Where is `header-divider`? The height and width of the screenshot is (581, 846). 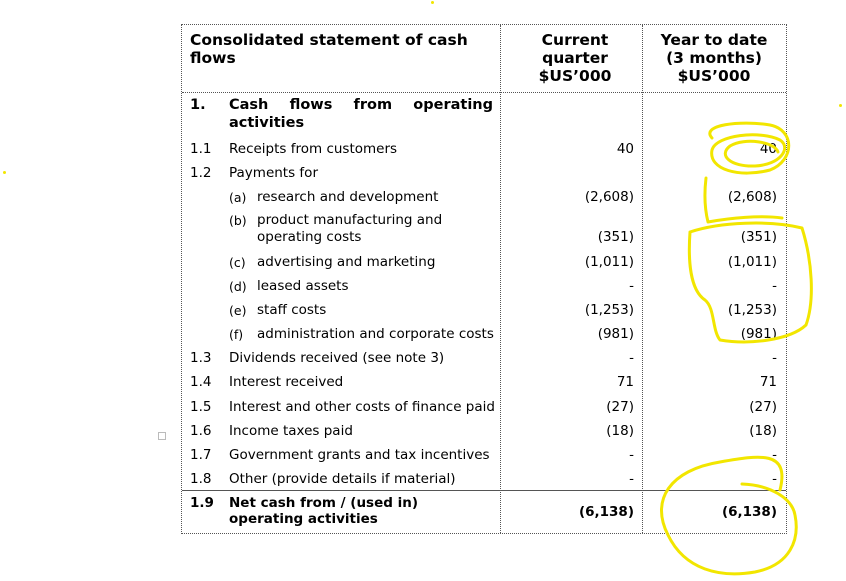
header-divider is located at coordinates (484, 92).